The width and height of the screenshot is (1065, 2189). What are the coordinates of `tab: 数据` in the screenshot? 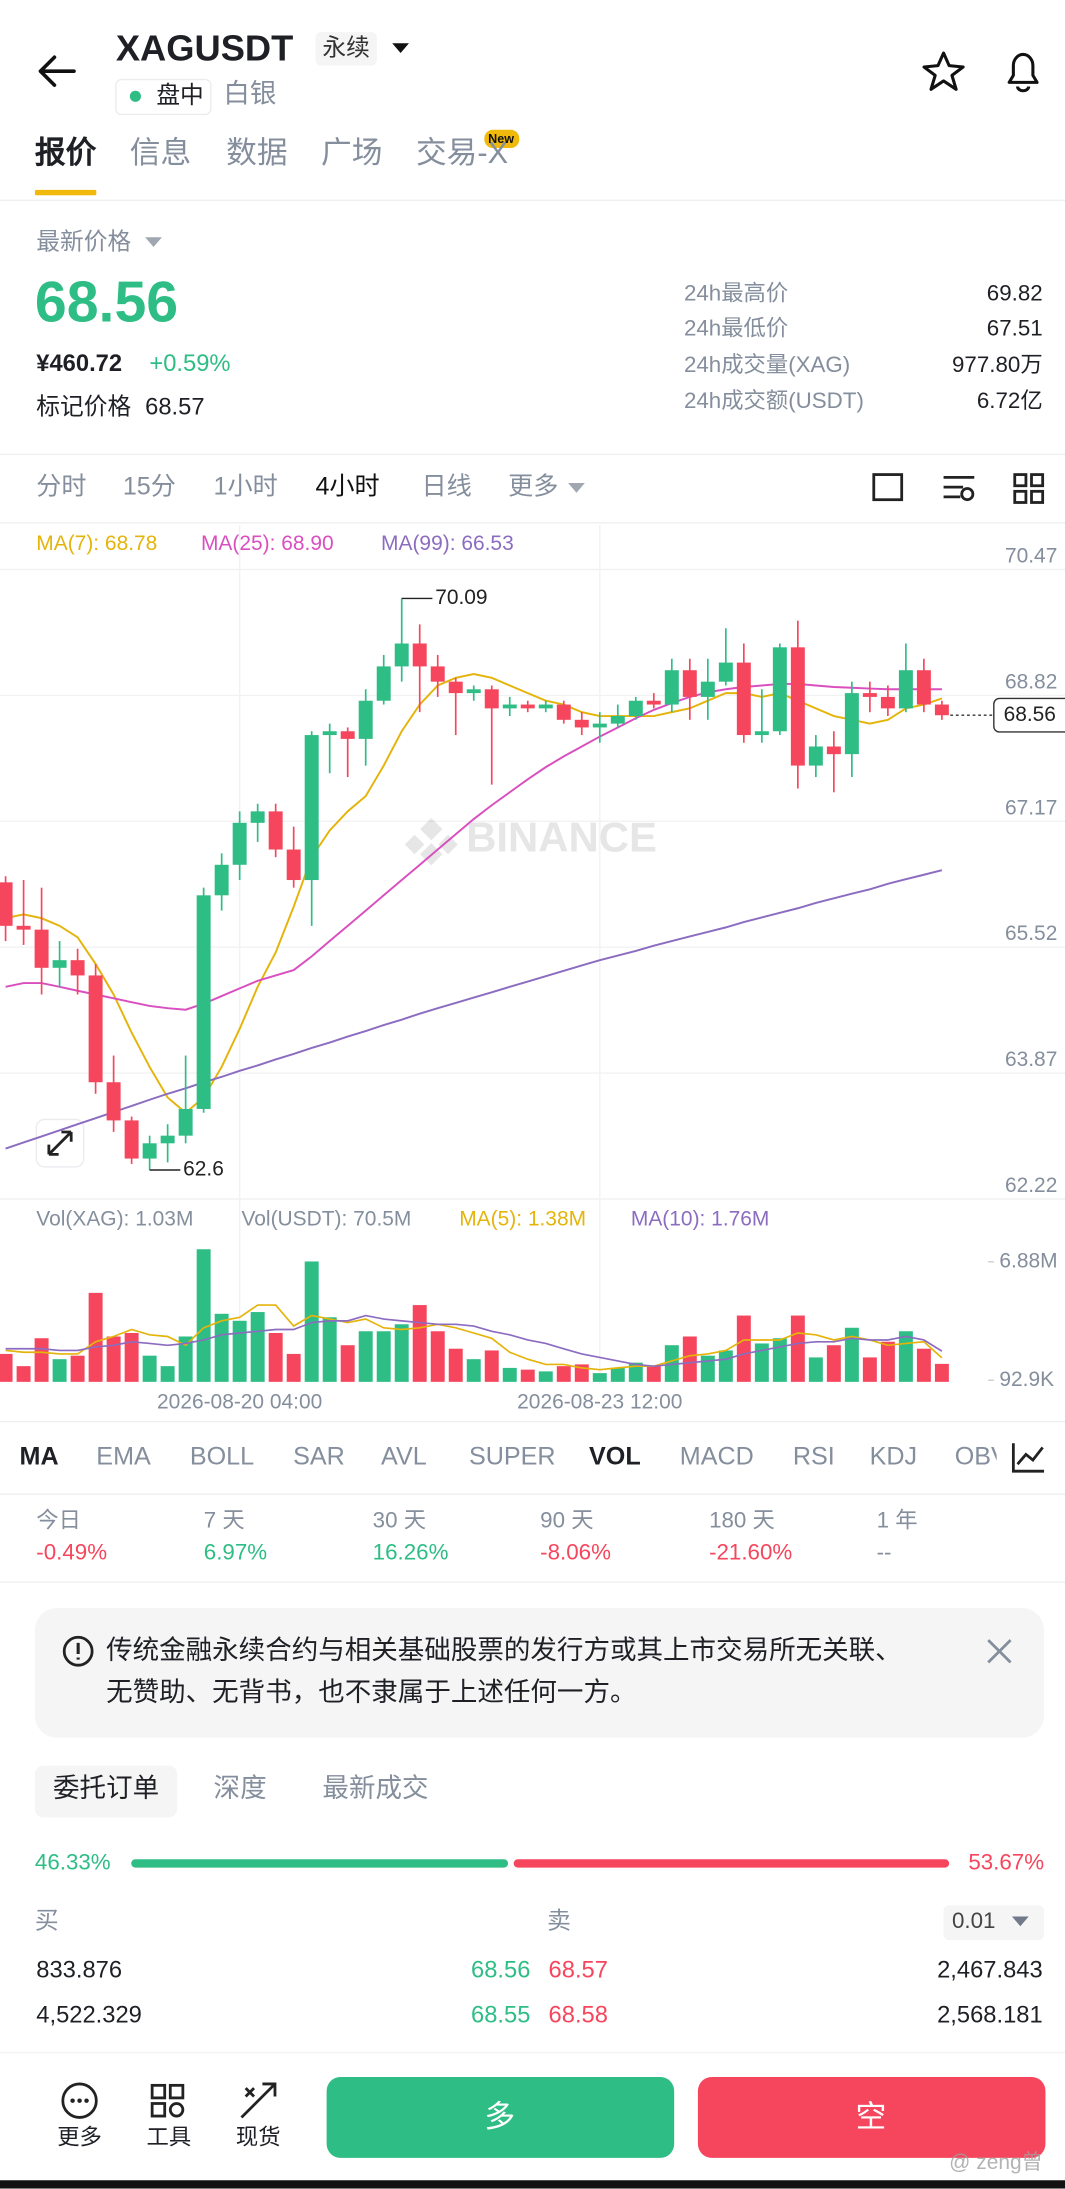 It's located at (257, 153).